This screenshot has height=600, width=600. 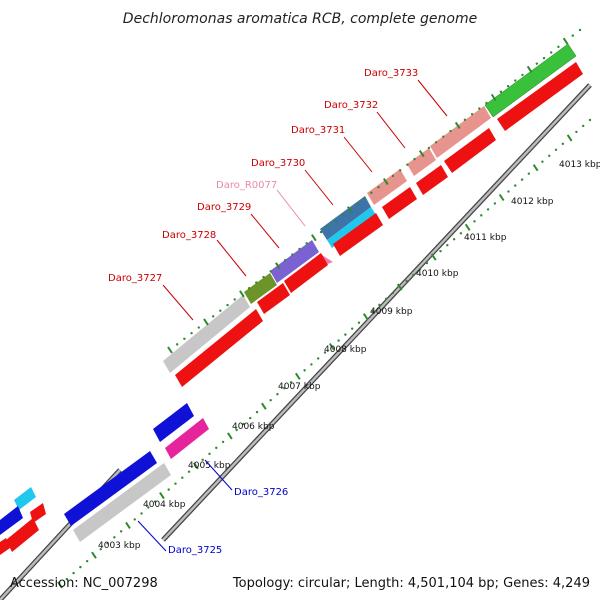 I want to click on gene-feature-daro3730-cyan, so click(x=351, y=227).